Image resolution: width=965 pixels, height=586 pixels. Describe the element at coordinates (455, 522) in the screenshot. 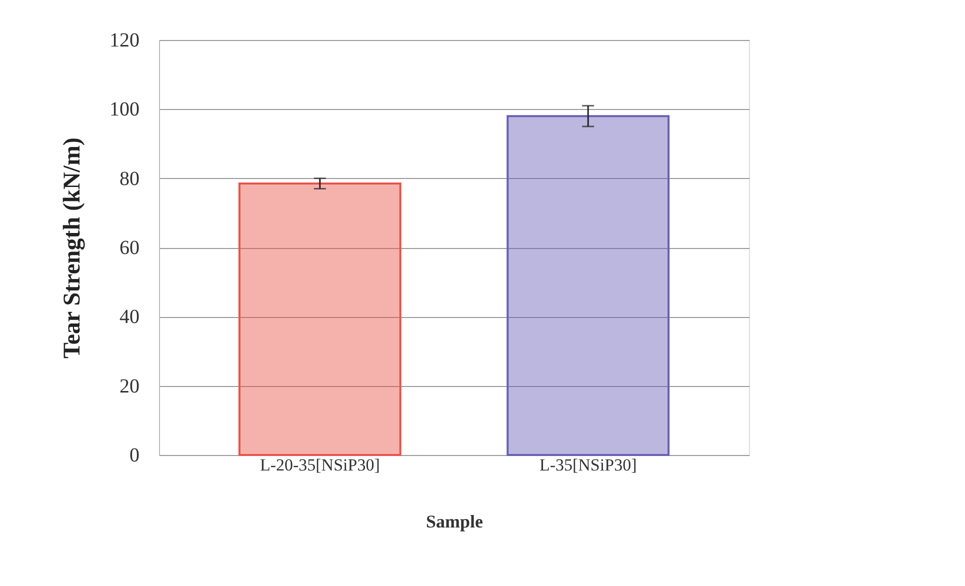

I see `x-axis-title: Sample` at that location.